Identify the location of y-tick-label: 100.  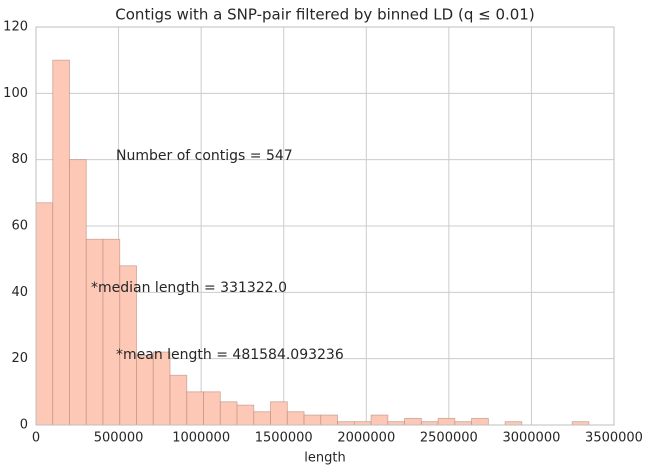
(15, 93).